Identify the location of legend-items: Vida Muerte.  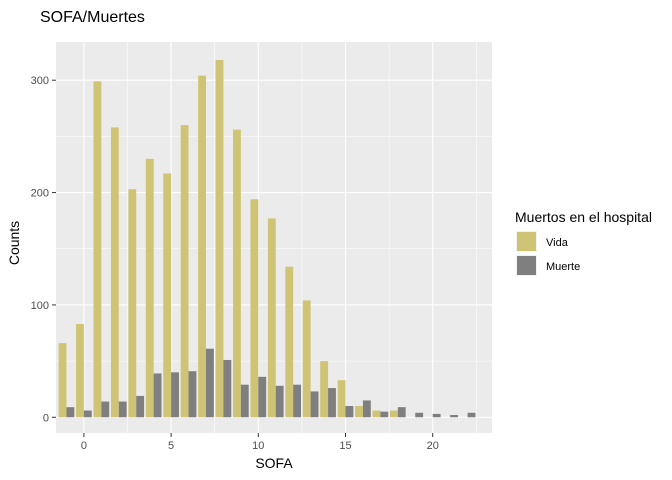
(548, 253).